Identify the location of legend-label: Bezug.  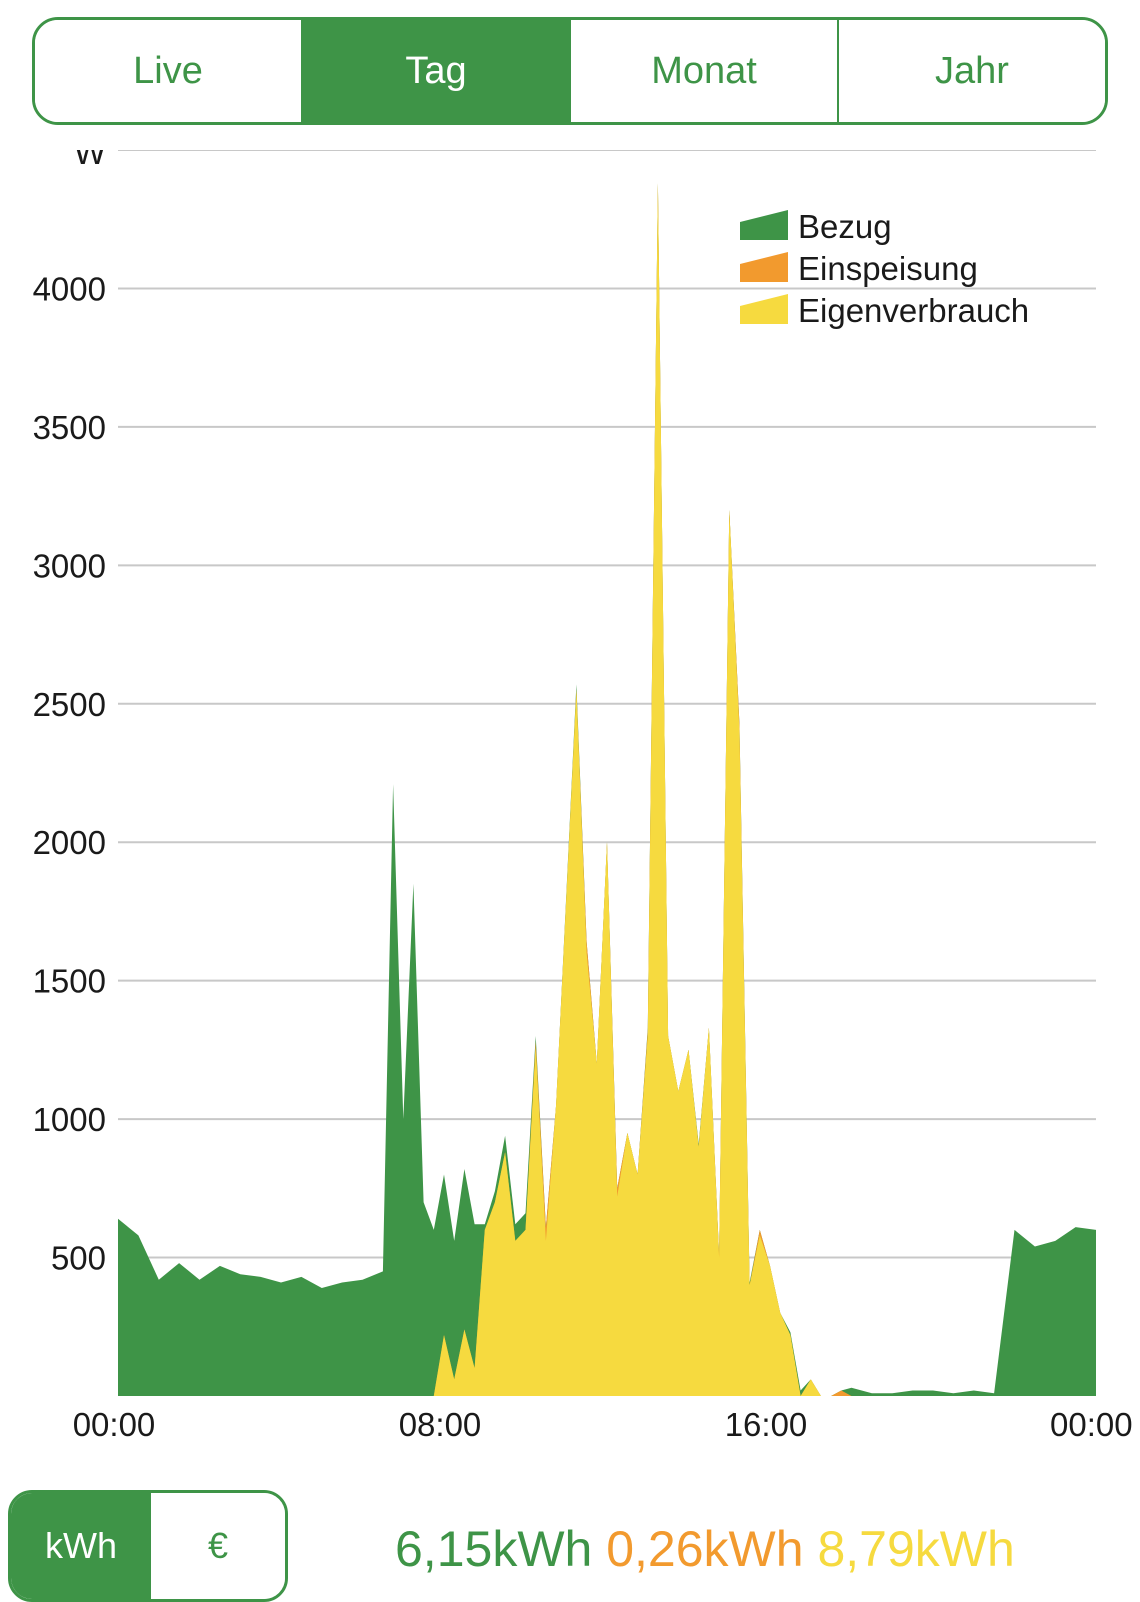
(845, 226).